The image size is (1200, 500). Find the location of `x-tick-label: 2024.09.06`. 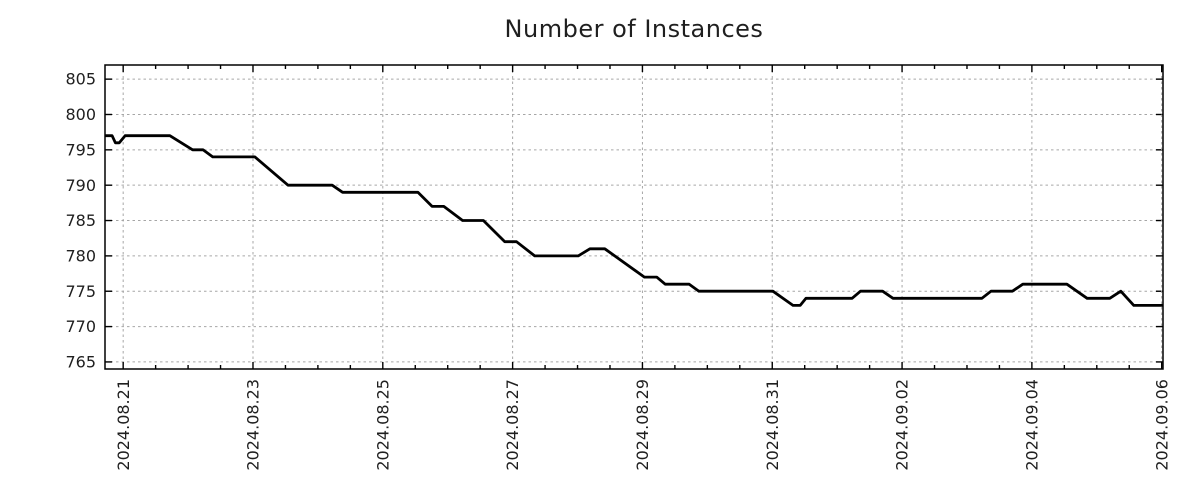

x-tick-label: 2024.09.06 is located at coordinates (1161, 425).